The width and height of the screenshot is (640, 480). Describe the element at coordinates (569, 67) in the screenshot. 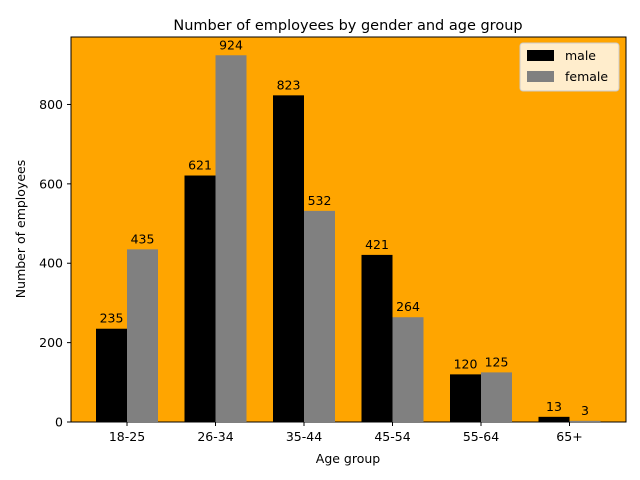

I see `legend: male female` at that location.